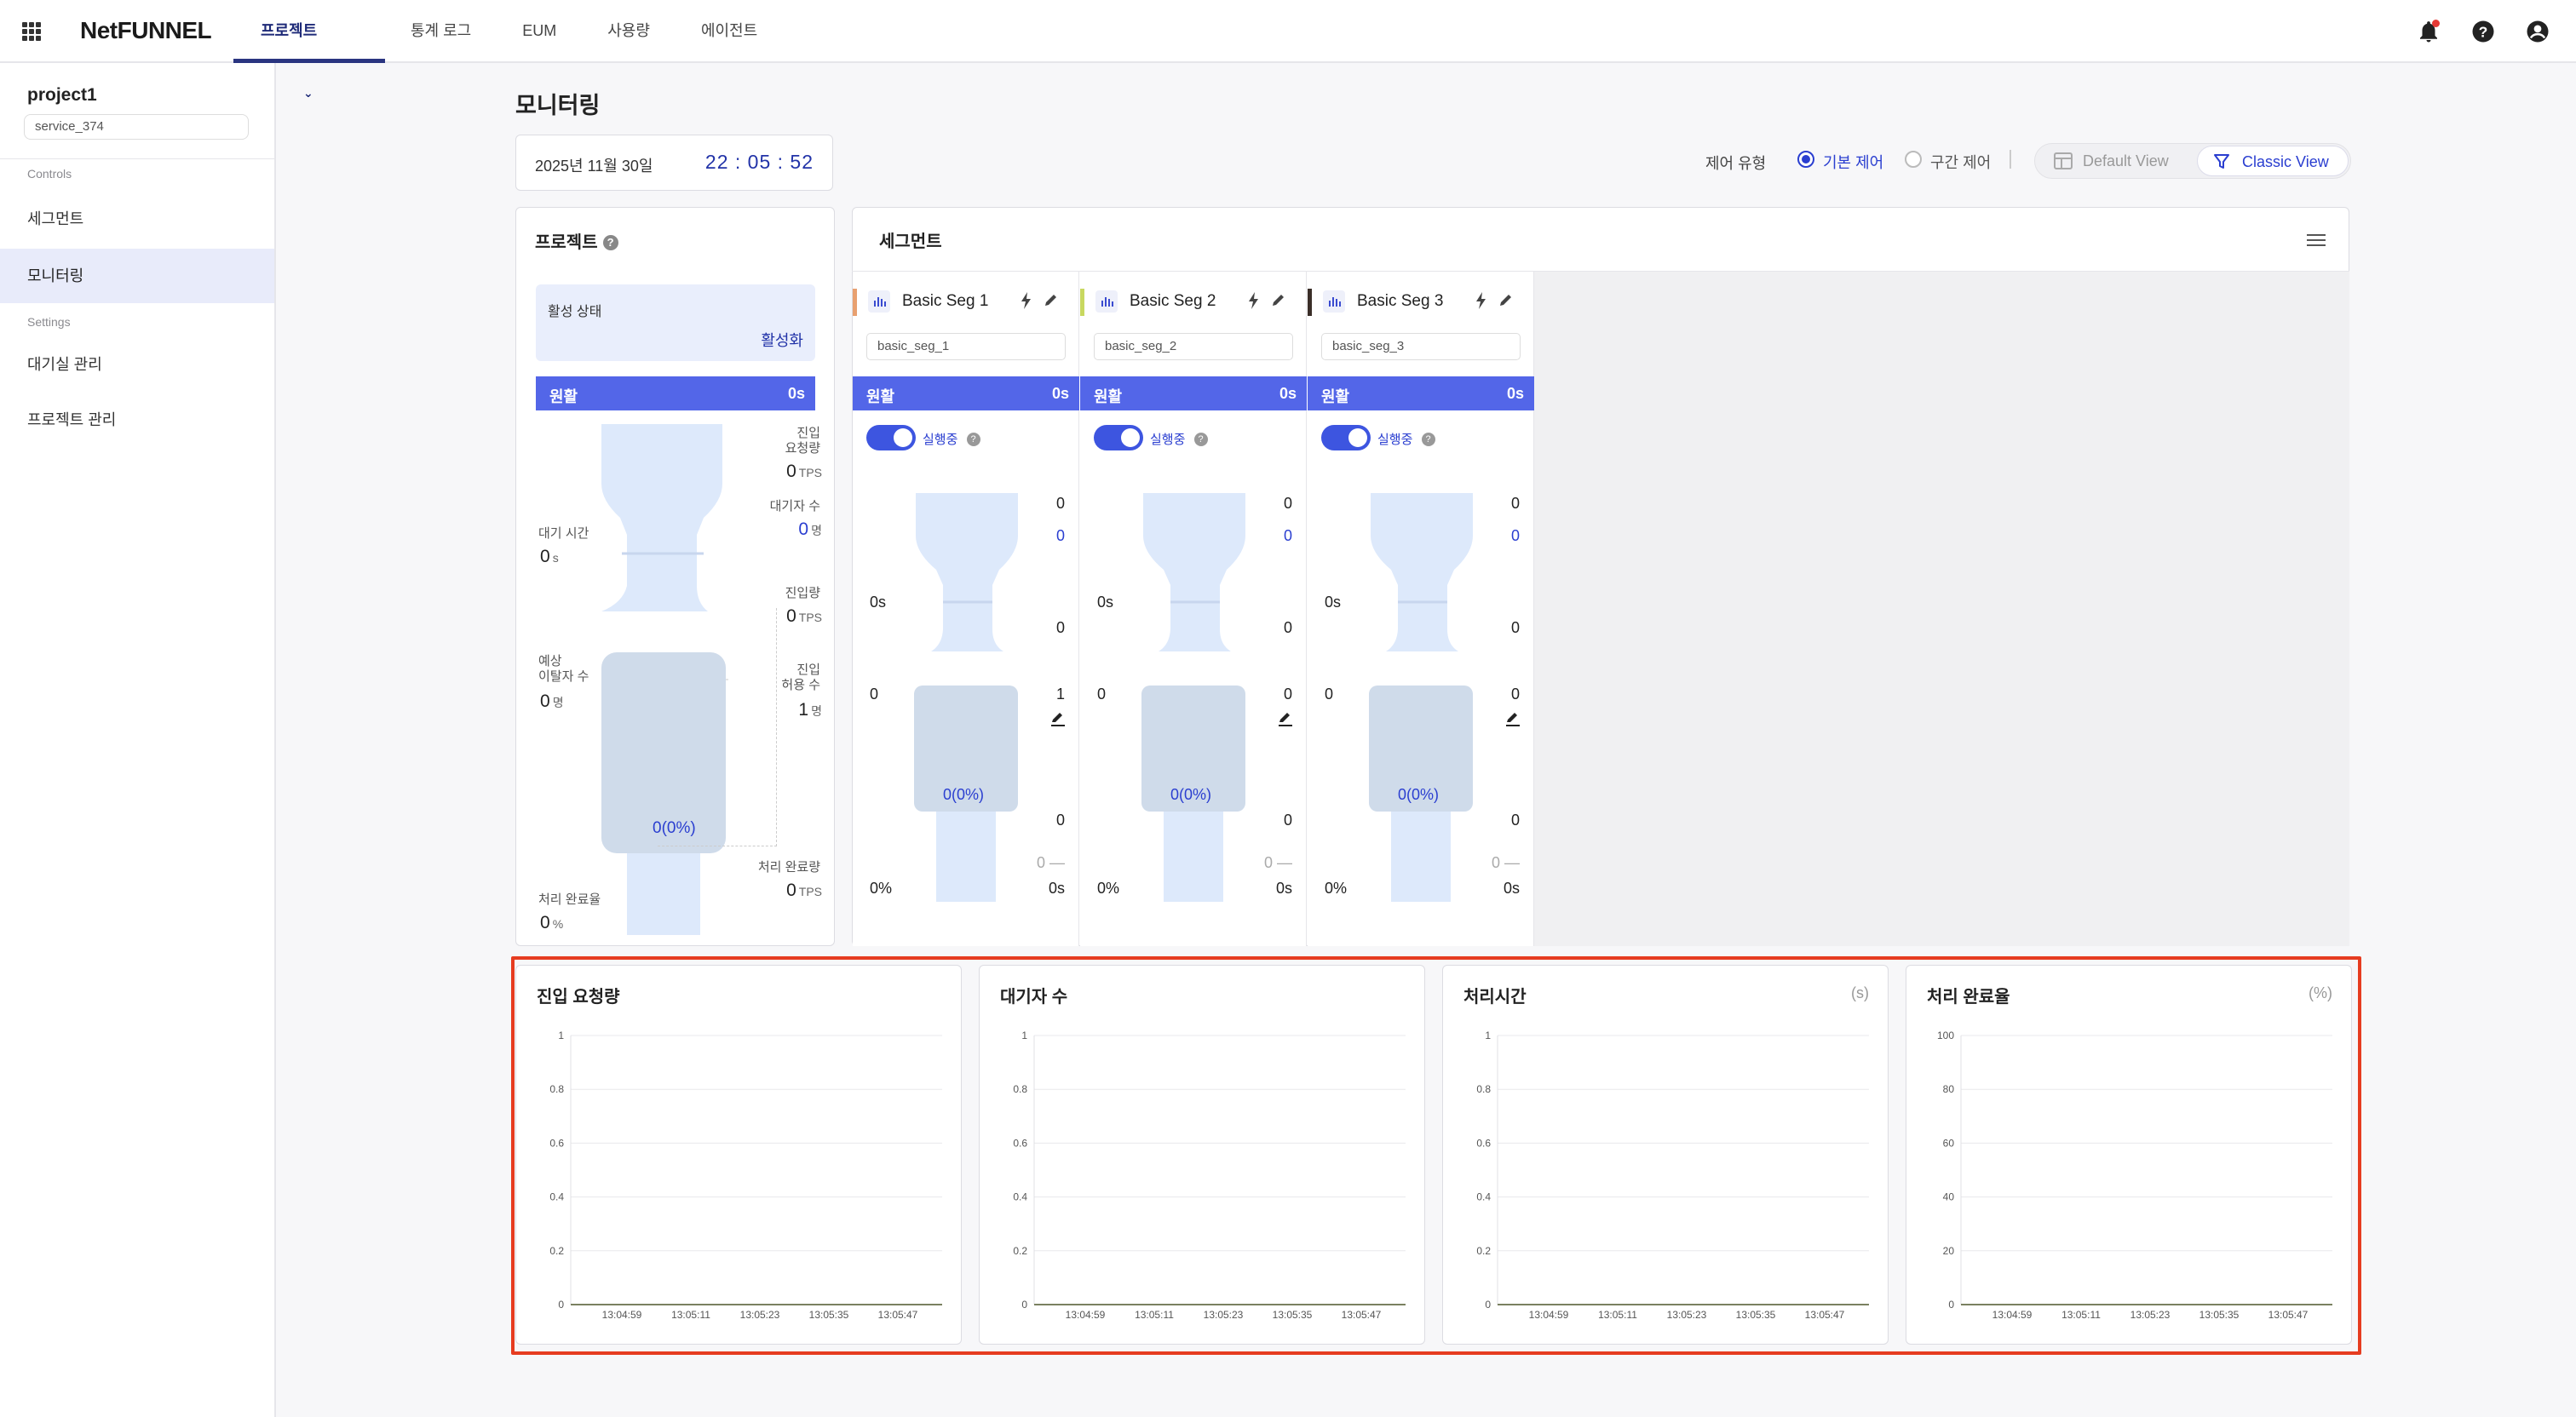  Describe the element at coordinates (881, 888) in the screenshot. I see `segment-pct: 0%` at that location.